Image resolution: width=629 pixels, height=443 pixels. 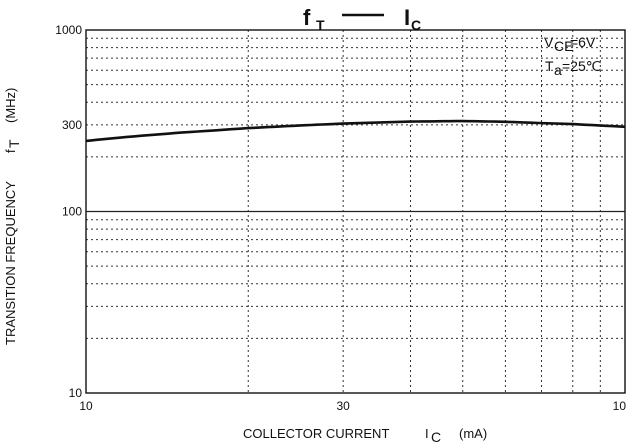 I want to click on y-ticks: 10 100 300 1000, so click(x=68, y=211).